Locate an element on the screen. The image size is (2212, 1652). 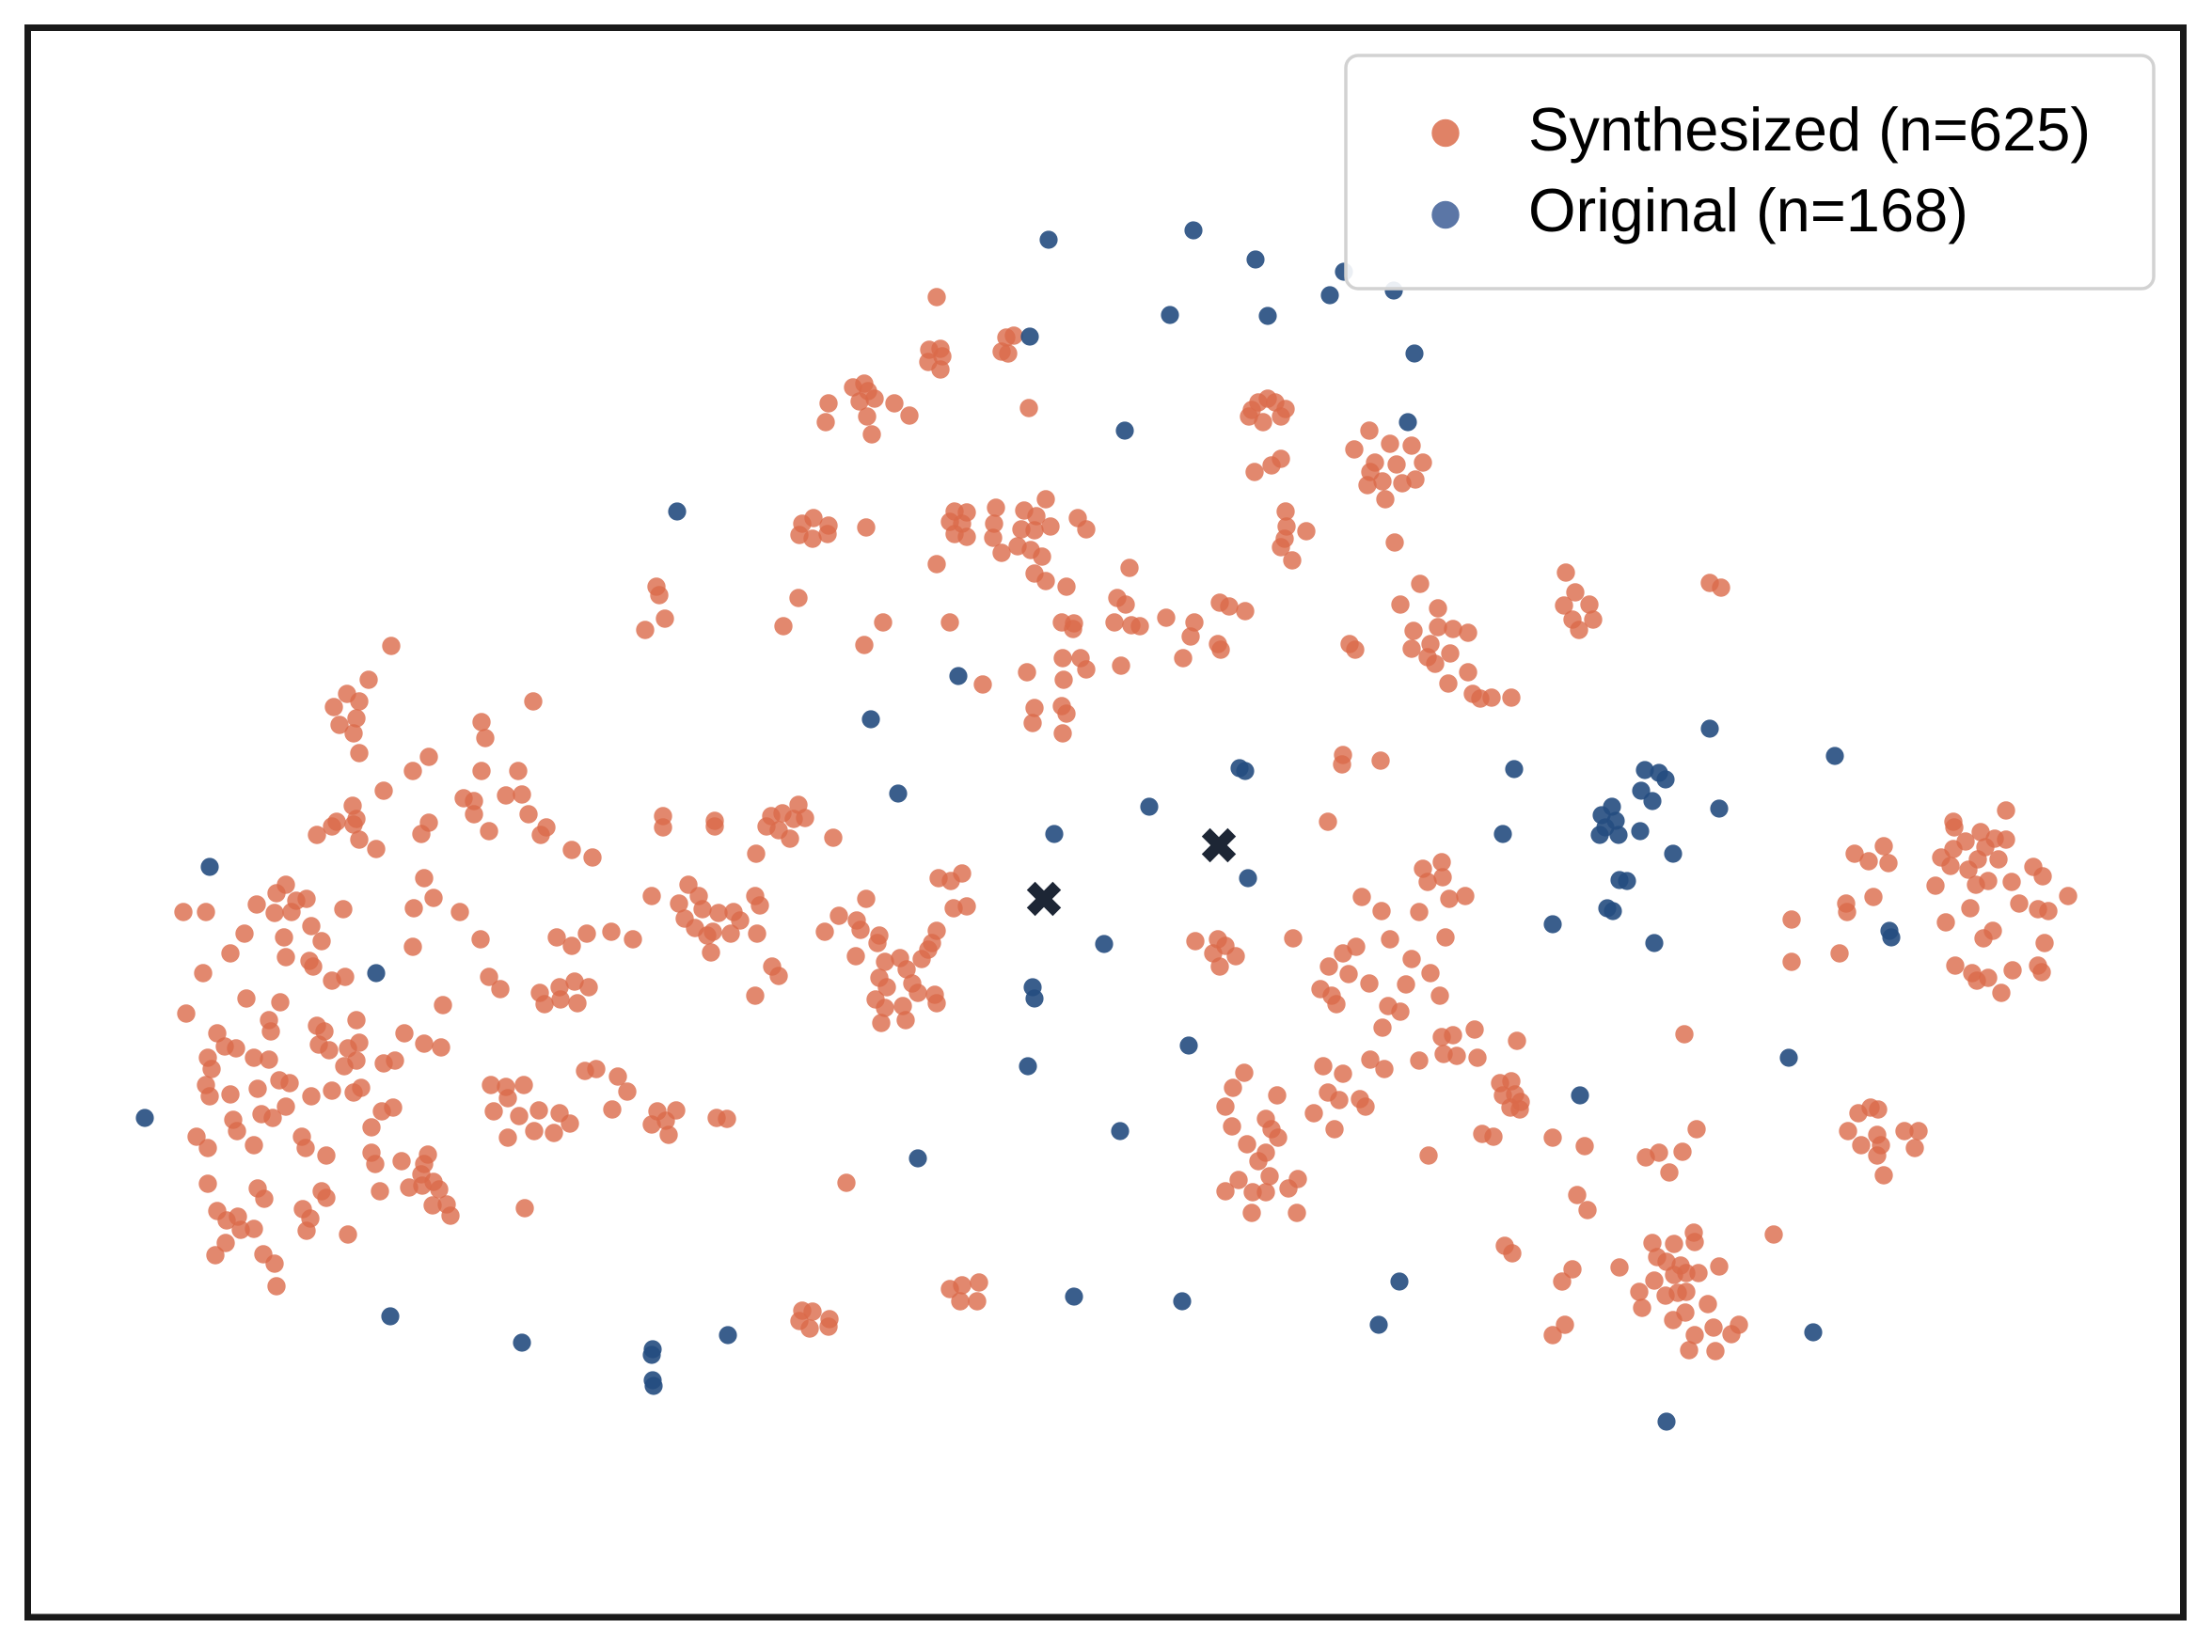
svg-text: Synthesized (n=625) is located at coordinates (1809, 130).